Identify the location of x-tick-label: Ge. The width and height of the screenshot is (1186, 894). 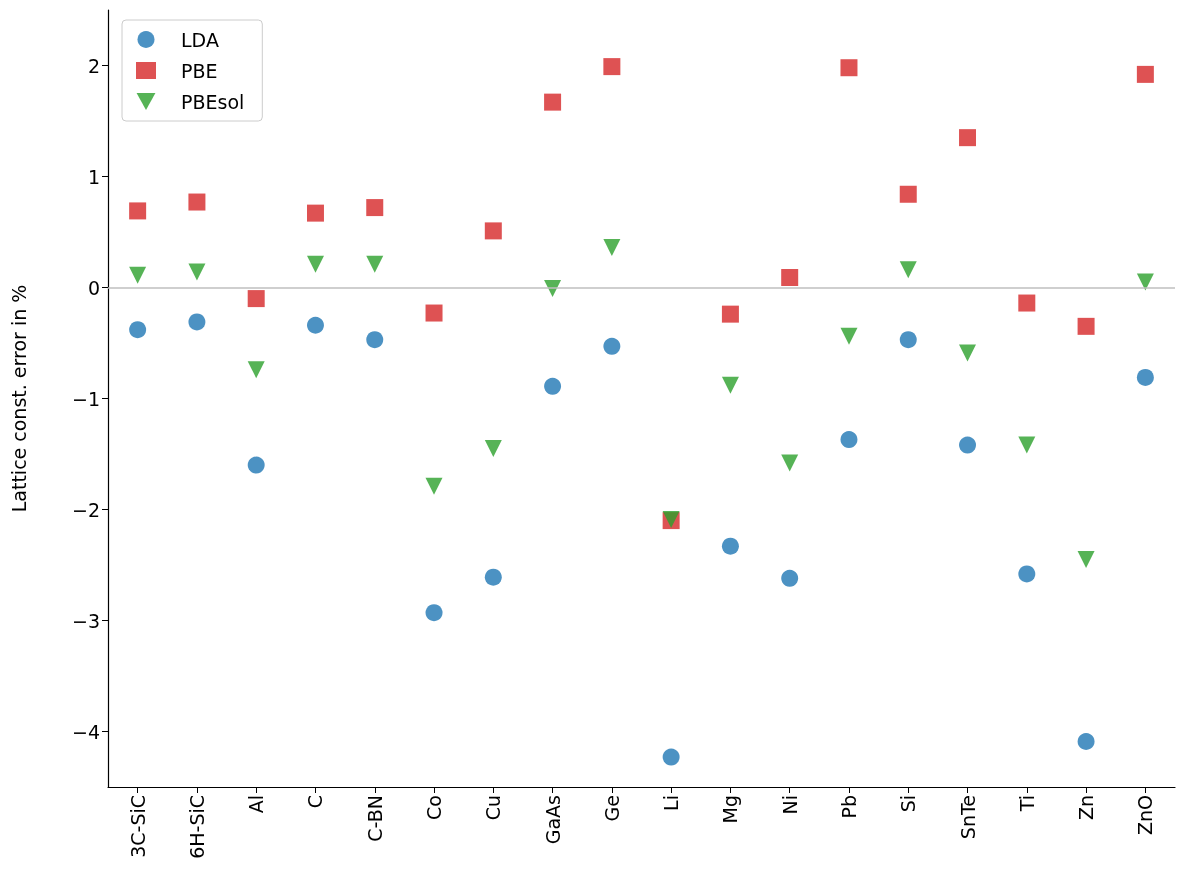
(611, 808).